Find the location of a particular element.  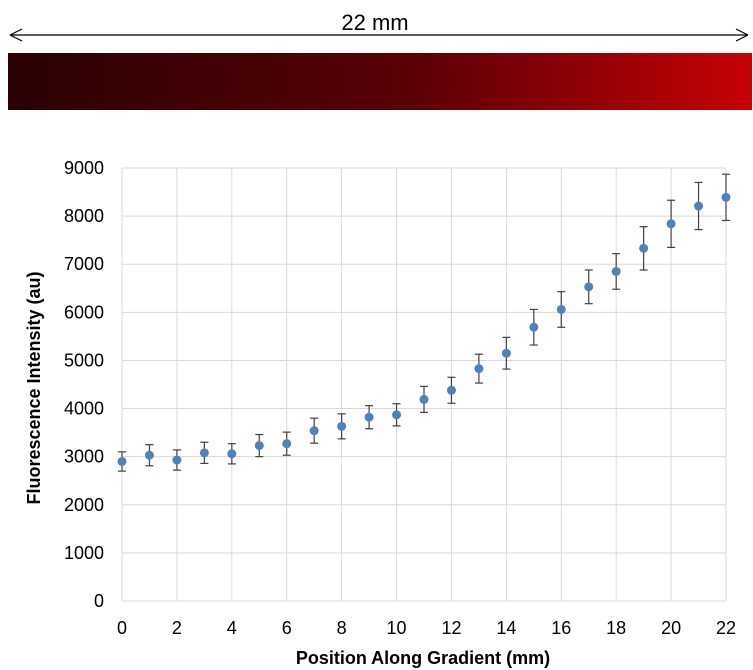

x-axis-ticks: 0 2 4 6 8 10 12 14 16 18 20 22 is located at coordinates (426, 628).